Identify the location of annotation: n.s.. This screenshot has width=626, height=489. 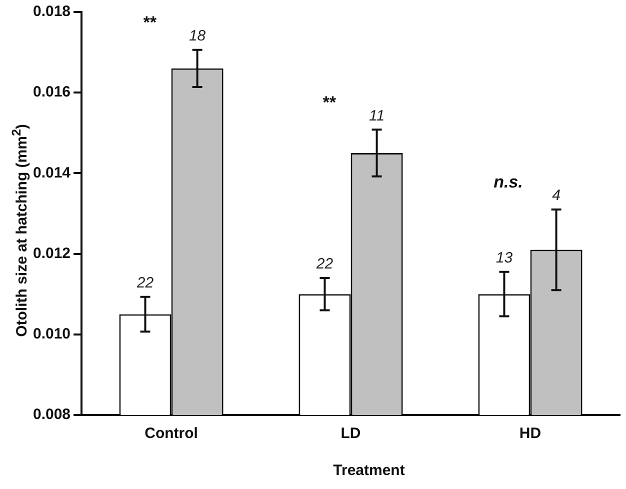
(508, 182).